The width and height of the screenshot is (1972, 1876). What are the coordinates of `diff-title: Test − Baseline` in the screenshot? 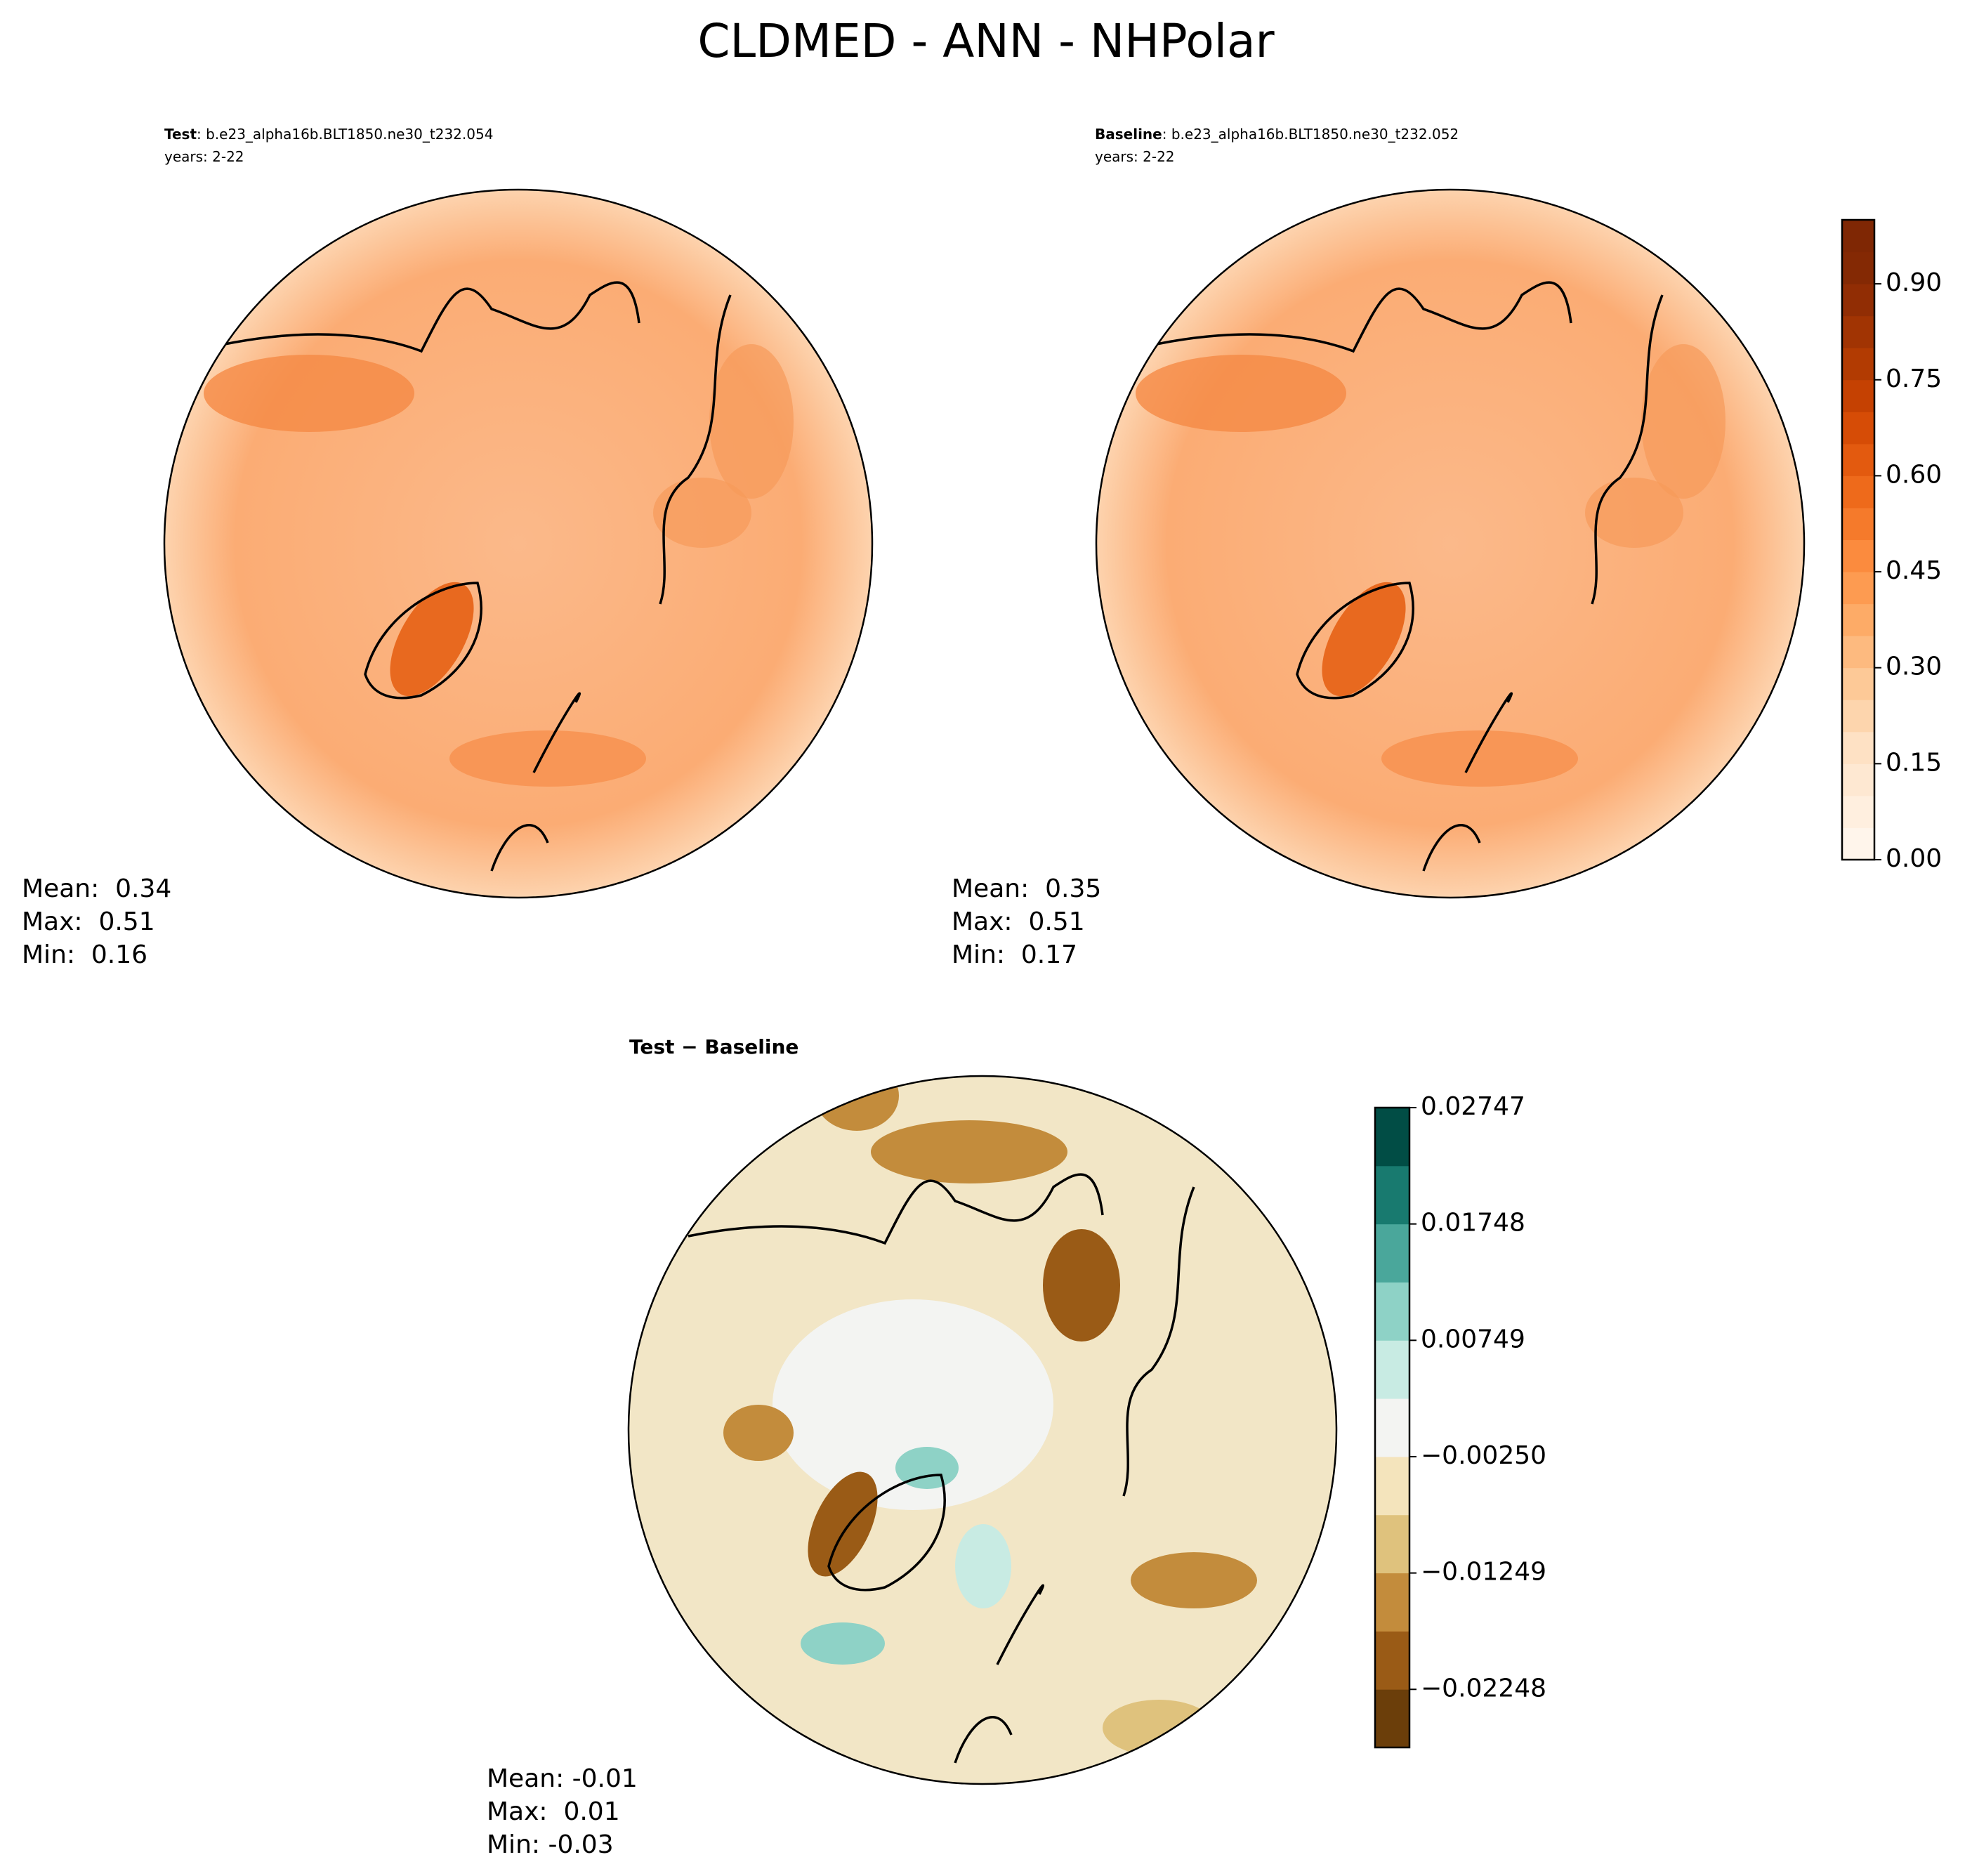 It's located at (713, 1046).